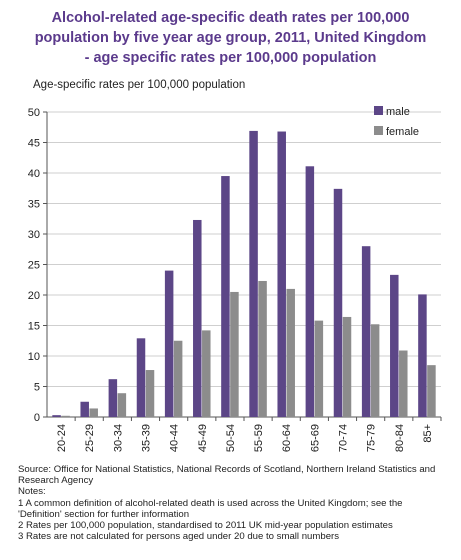  Describe the element at coordinates (400, 438) in the screenshot. I see `x-tick-label: 80-84` at that location.